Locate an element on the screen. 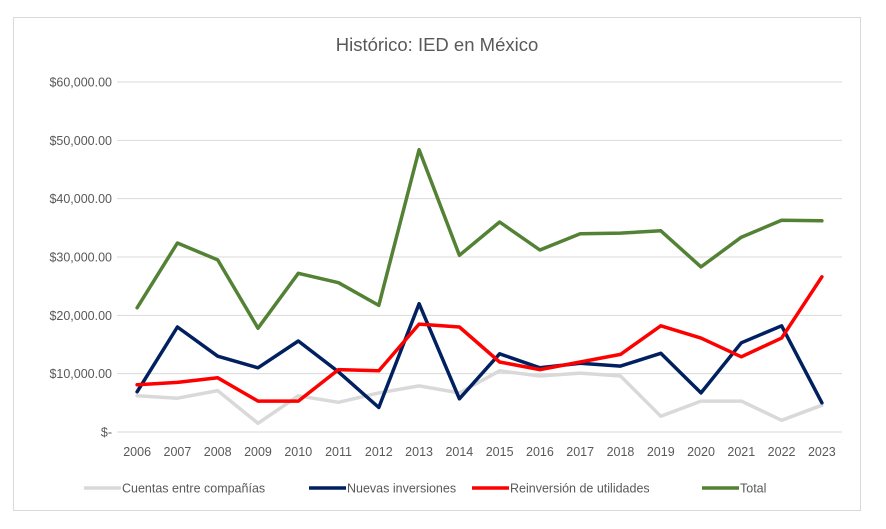  x-tick-label: 2017 is located at coordinates (580, 452).